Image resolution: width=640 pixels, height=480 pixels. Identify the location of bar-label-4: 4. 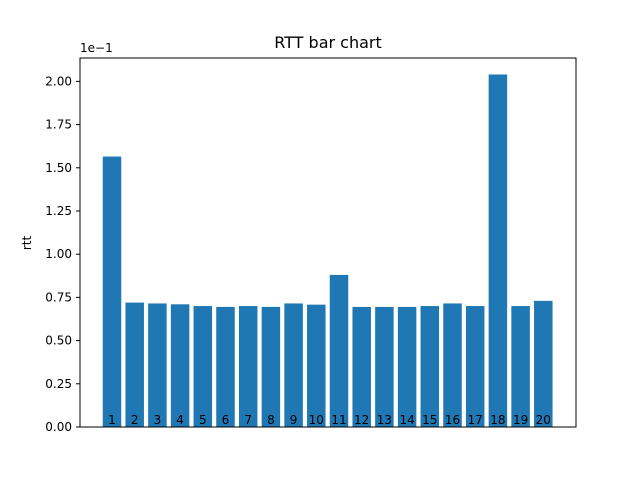
(180, 420).